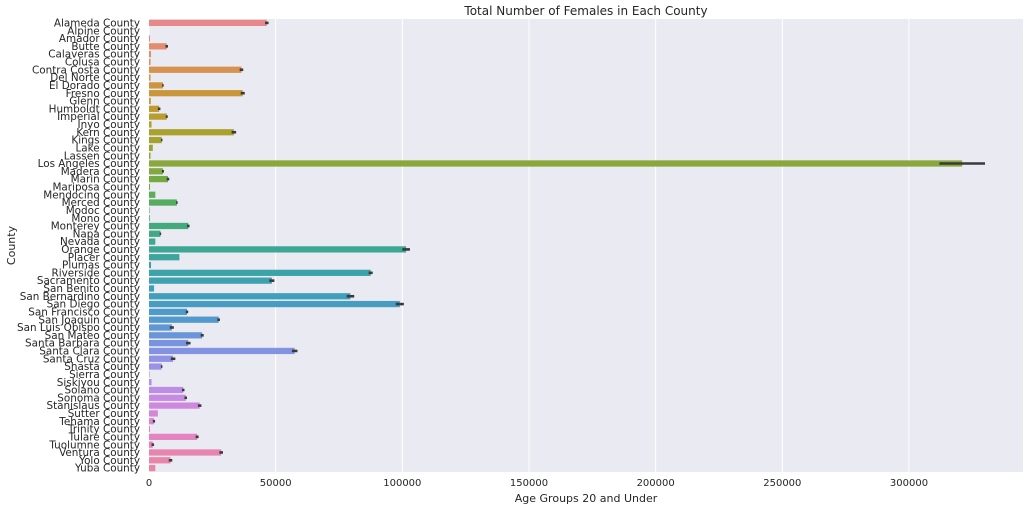 Image resolution: width=1032 pixels, height=515 pixels. I want to click on y-tick-label: Merced County, so click(101, 203).